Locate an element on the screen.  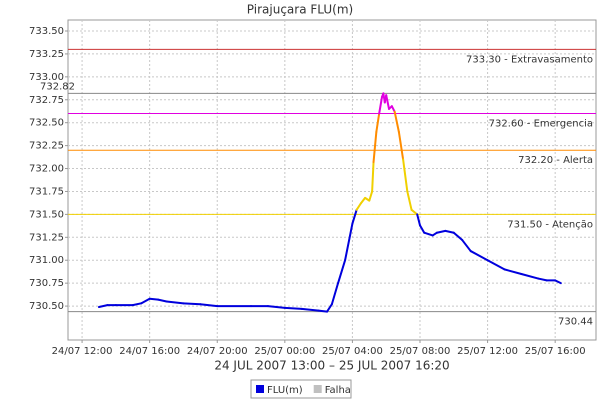
threshold-label: 732.20 - Alerta is located at coordinates (555, 160).